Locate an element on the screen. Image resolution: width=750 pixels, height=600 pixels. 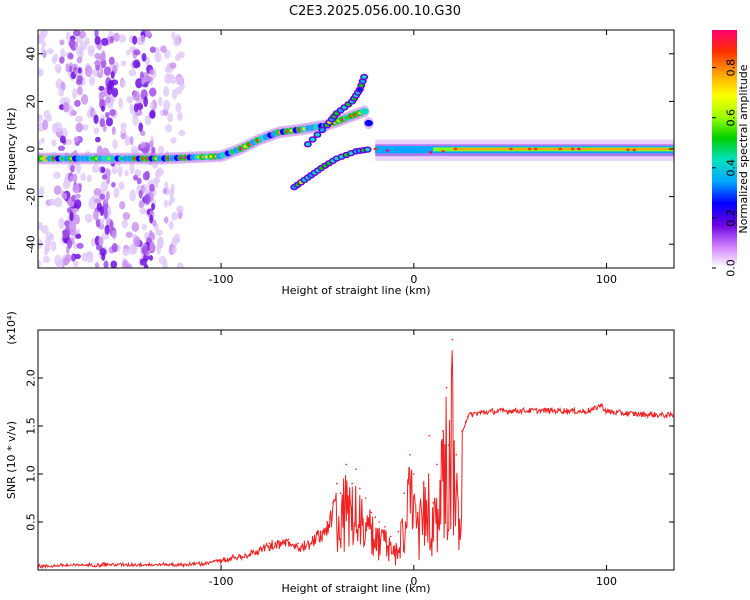
colorbar-tick-label: 0.8 is located at coordinates (731, 68).